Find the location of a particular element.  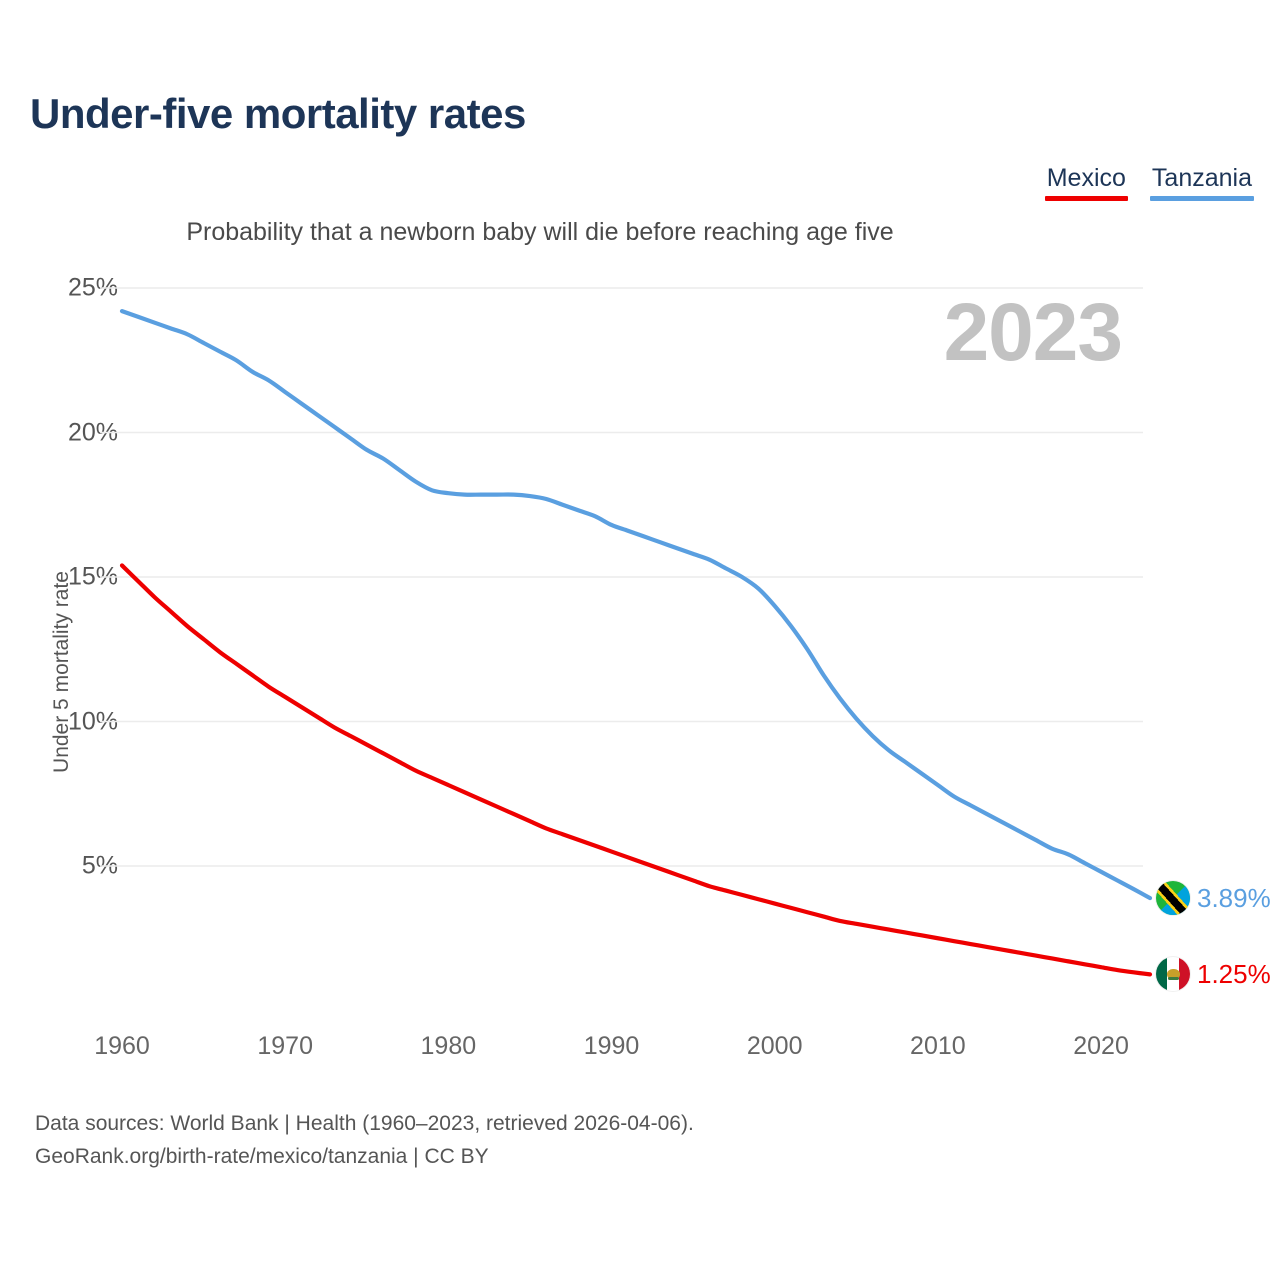

legend-rule-mexico is located at coordinates (1086, 199).